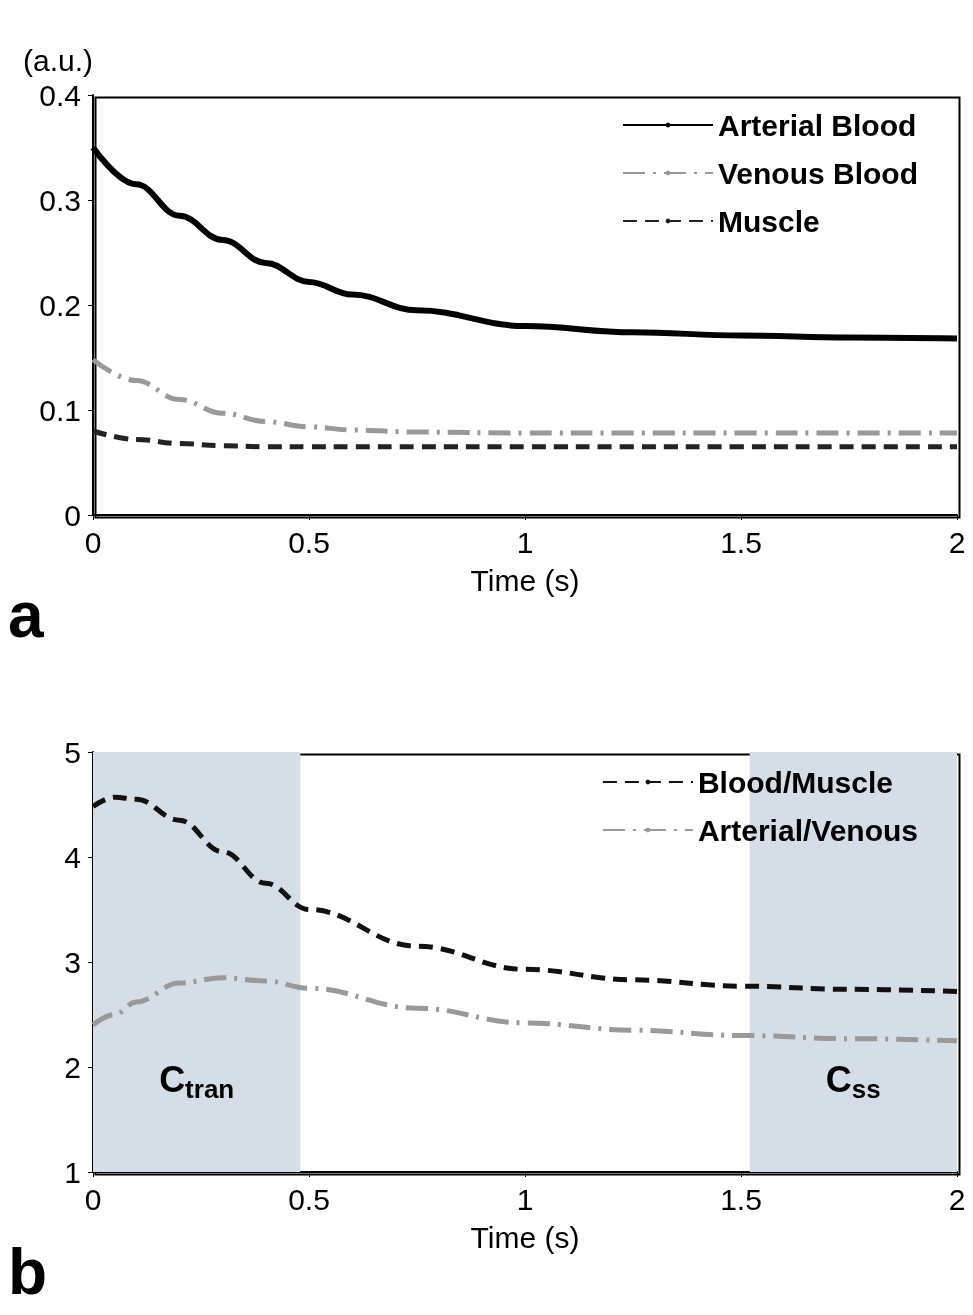 This screenshot has width=973, height=1315. Describe the element at coordinates (26, 615) in the screenshot. I see `text: a` at that location.